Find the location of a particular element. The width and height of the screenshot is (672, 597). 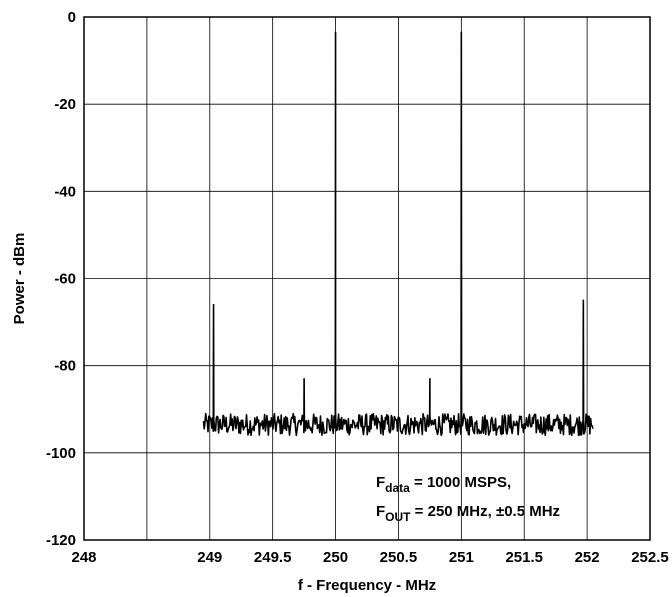

annotation-1-subscript: data is located at coordinates (397, 488).